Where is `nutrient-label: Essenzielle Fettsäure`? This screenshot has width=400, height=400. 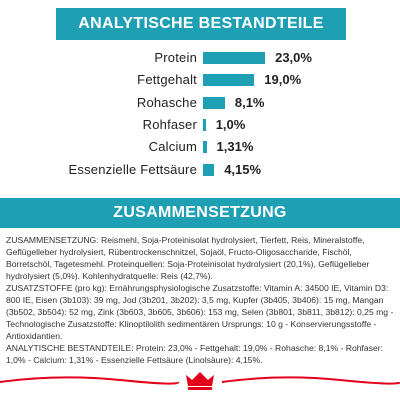
nutrient-label: Essenzielle Fettsäure is located at coordinates (132, 169).